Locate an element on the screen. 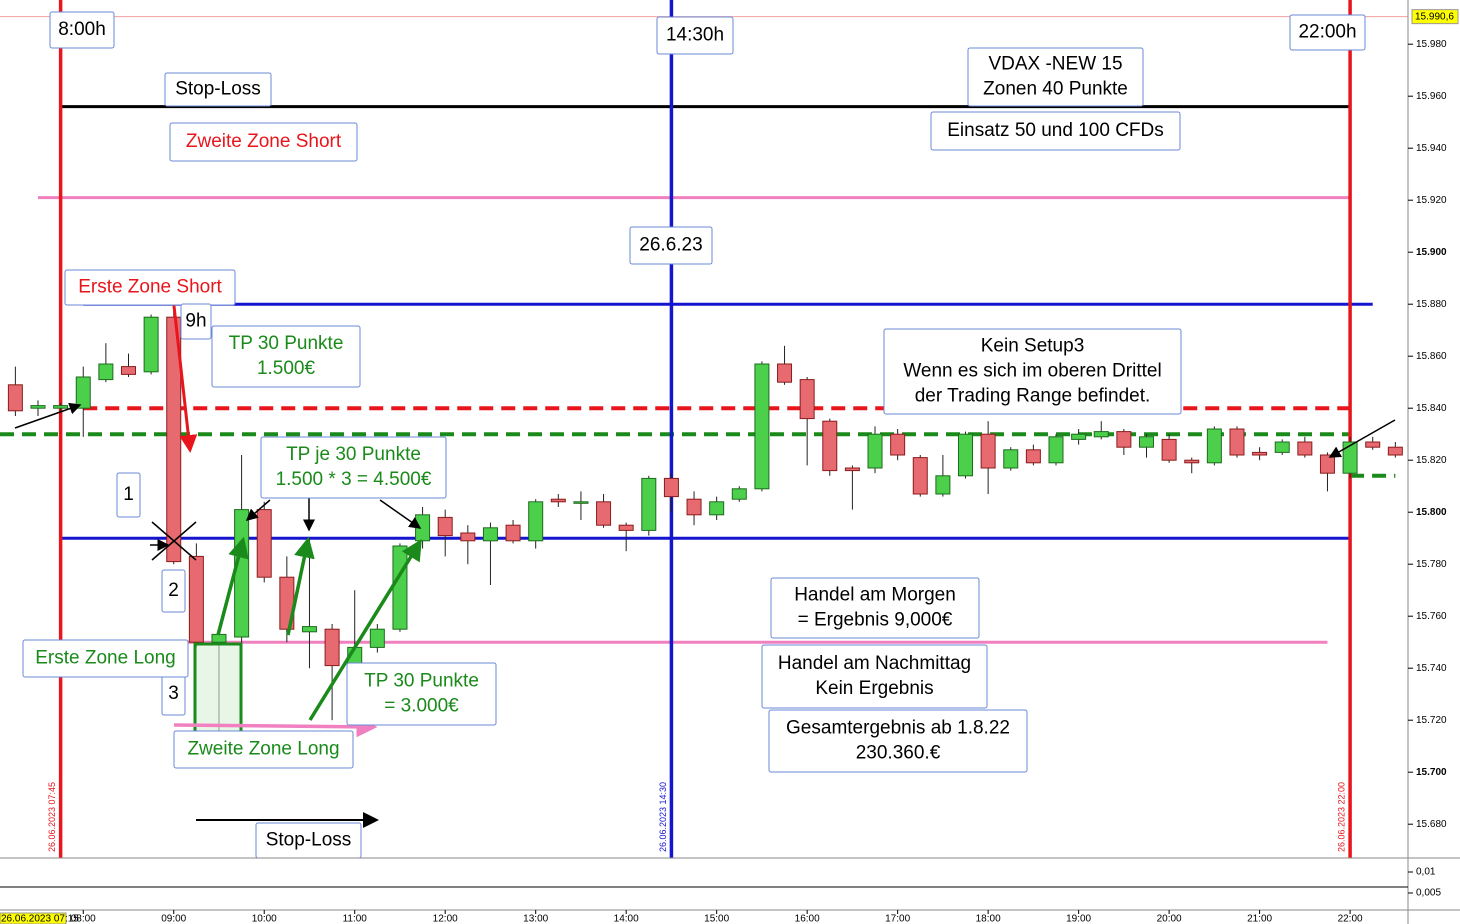 This screenshot has width=1460, height=924. annotation-text: 230.360.€ is located at coordinates (898, 753).